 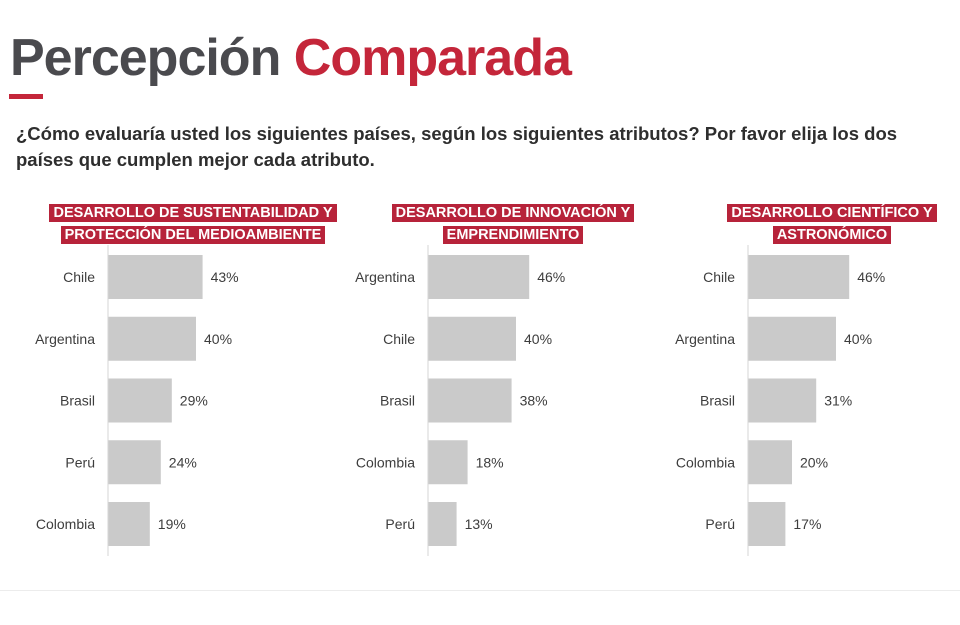 What do you see at coordinates (490, 462) in the screenshot?
I see `value-label: 18%` at bounding box center [490, 462].